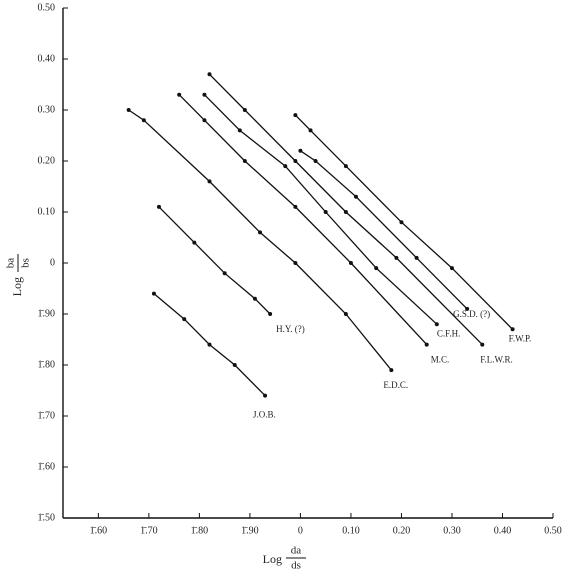 The height and width of the screenshot is (580, 566). What do you see at coordinates (296, 551) in the screenshot?
I see `x-axis-label-num: da` at bounding box center [296, 551].